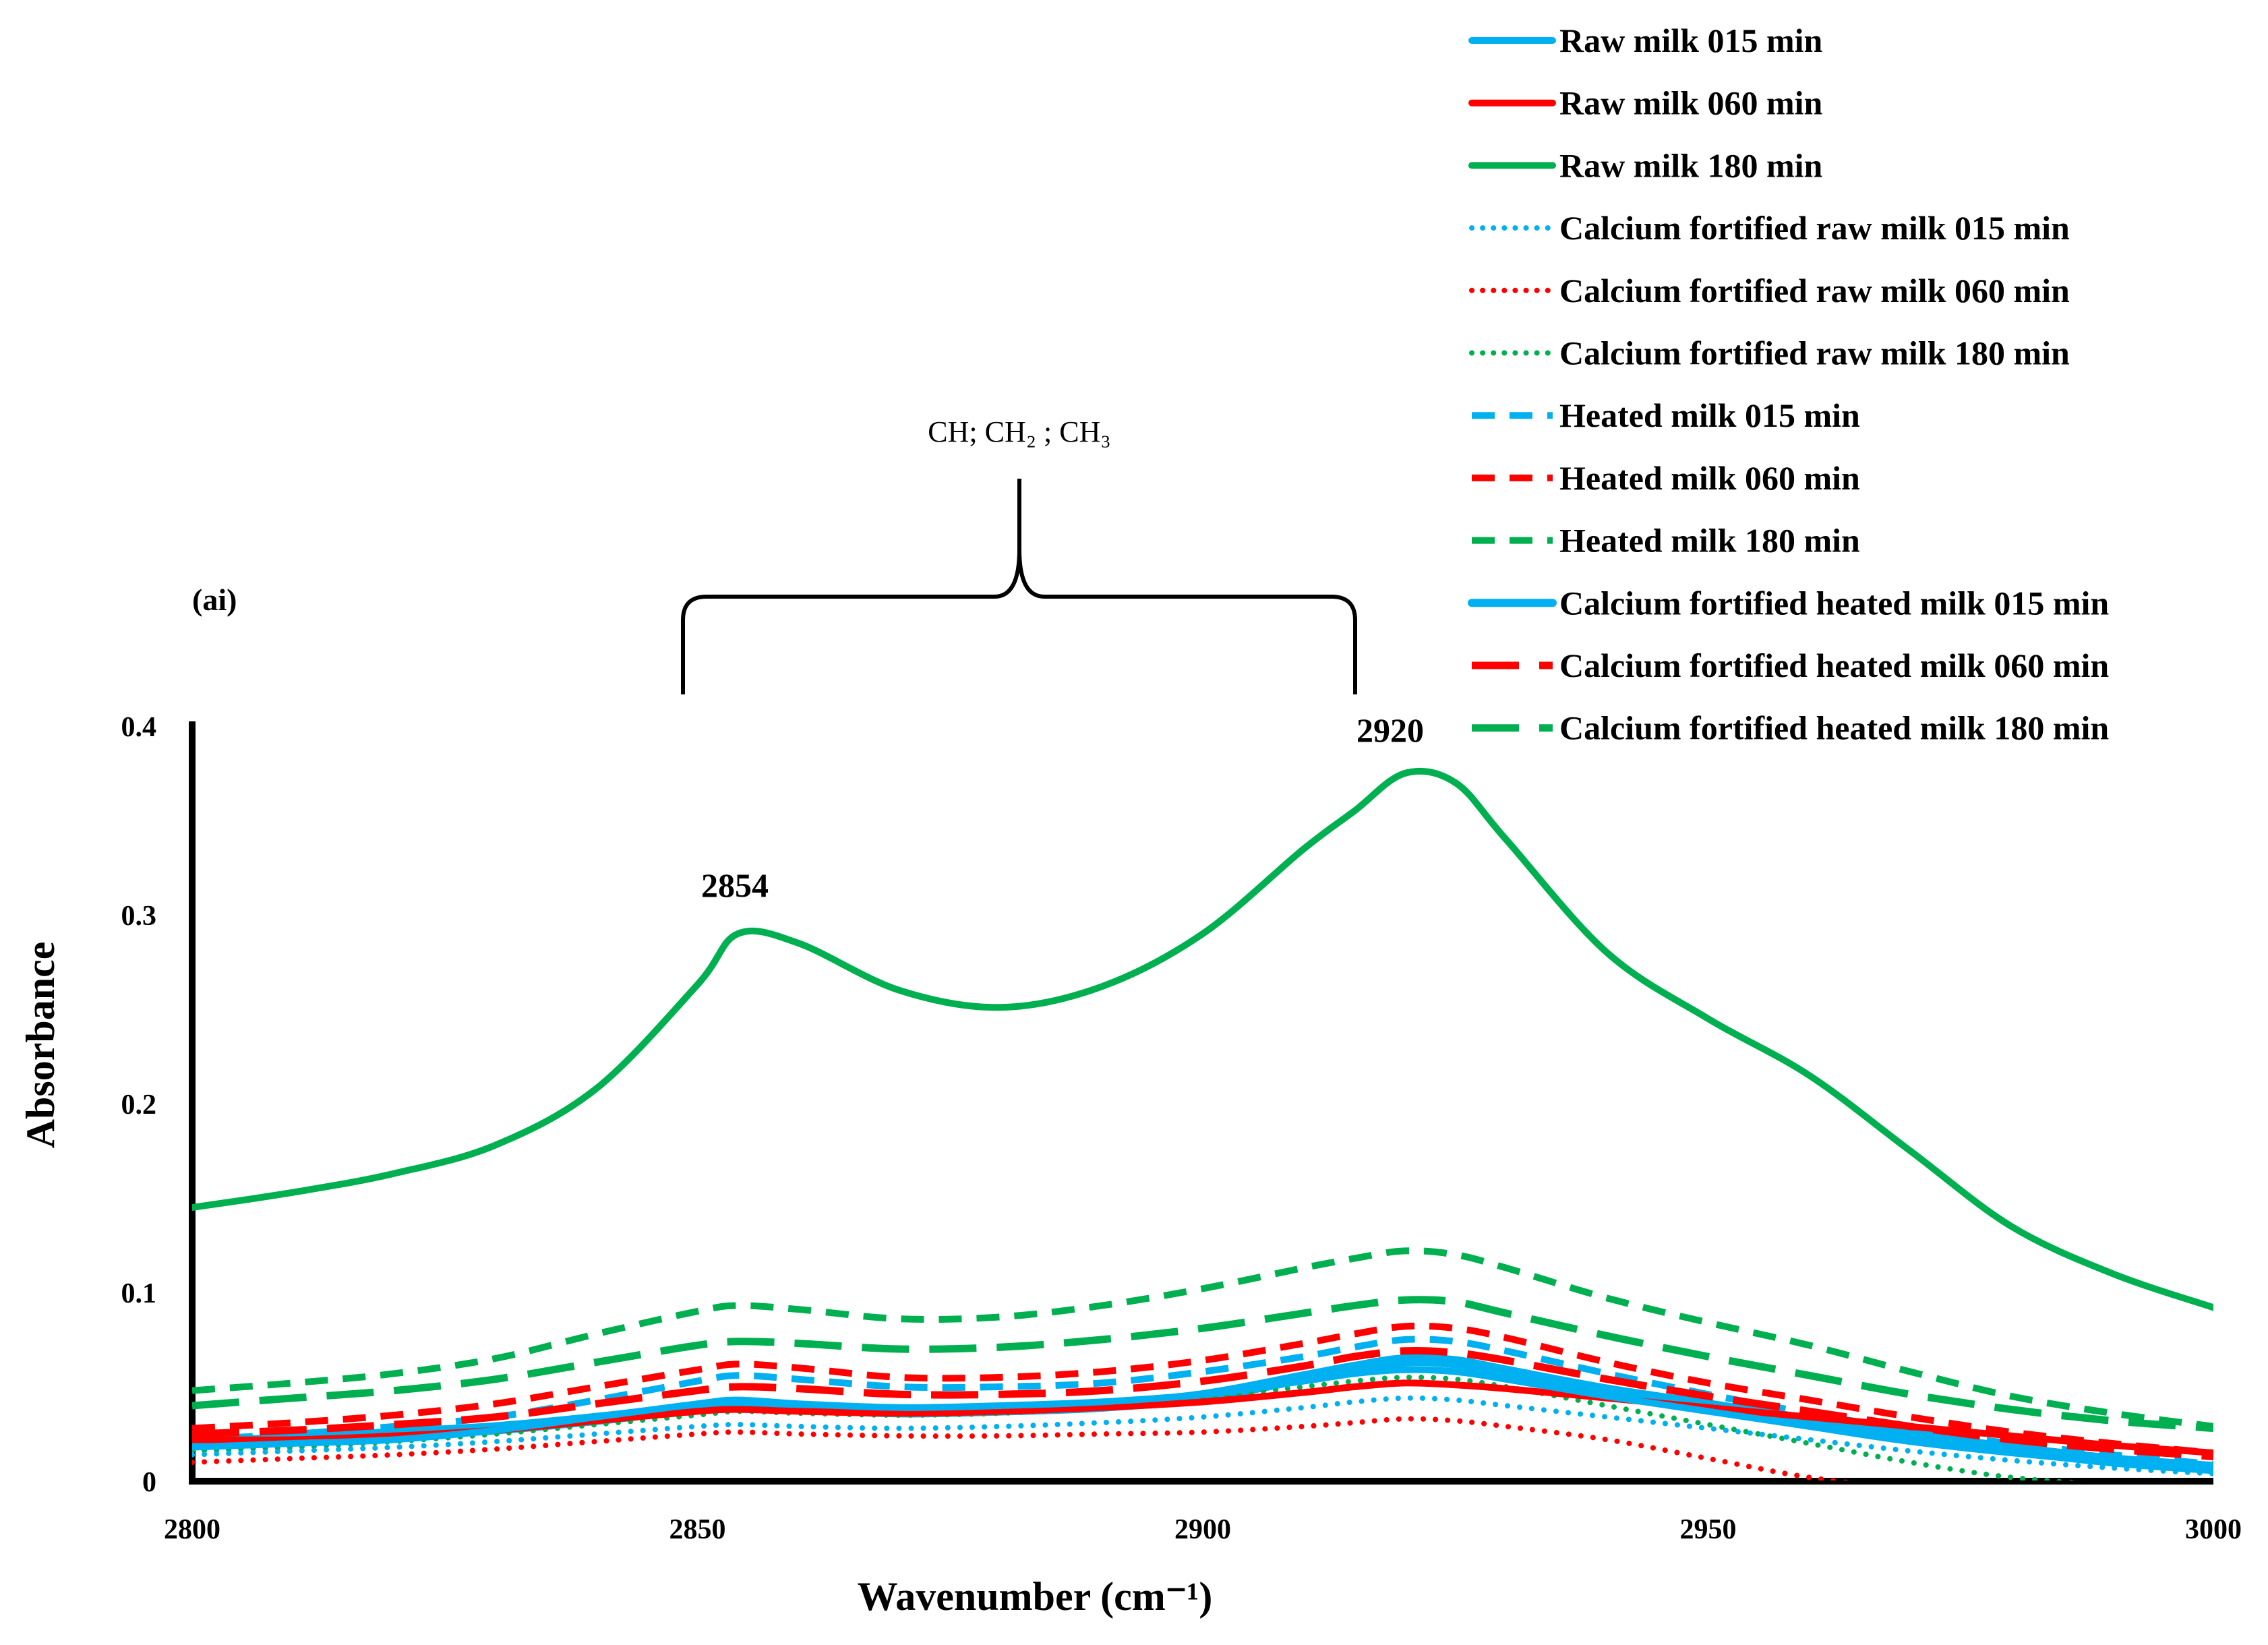  Describe the element at coordinates (1691, 103) in the screenshot. I see `legend-label-1: Raw milk 060 min` at that location.